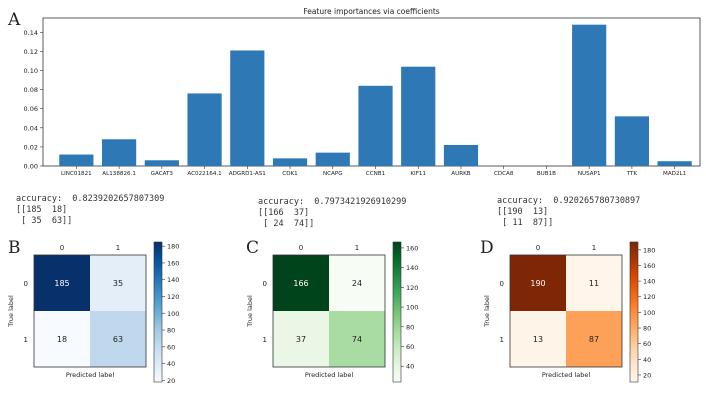 Image resolution: width=706 pixels, height=400 pixels. What do you see at coordinates (333, 174) in the screenshot?
I see `x-tick-label: NCAPG` at bounding box center [333, 174].